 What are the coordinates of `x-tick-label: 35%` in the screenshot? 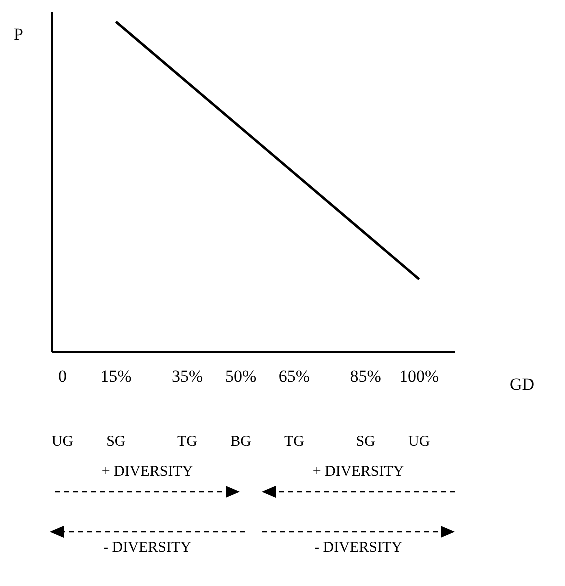 It's located at (188, 376).